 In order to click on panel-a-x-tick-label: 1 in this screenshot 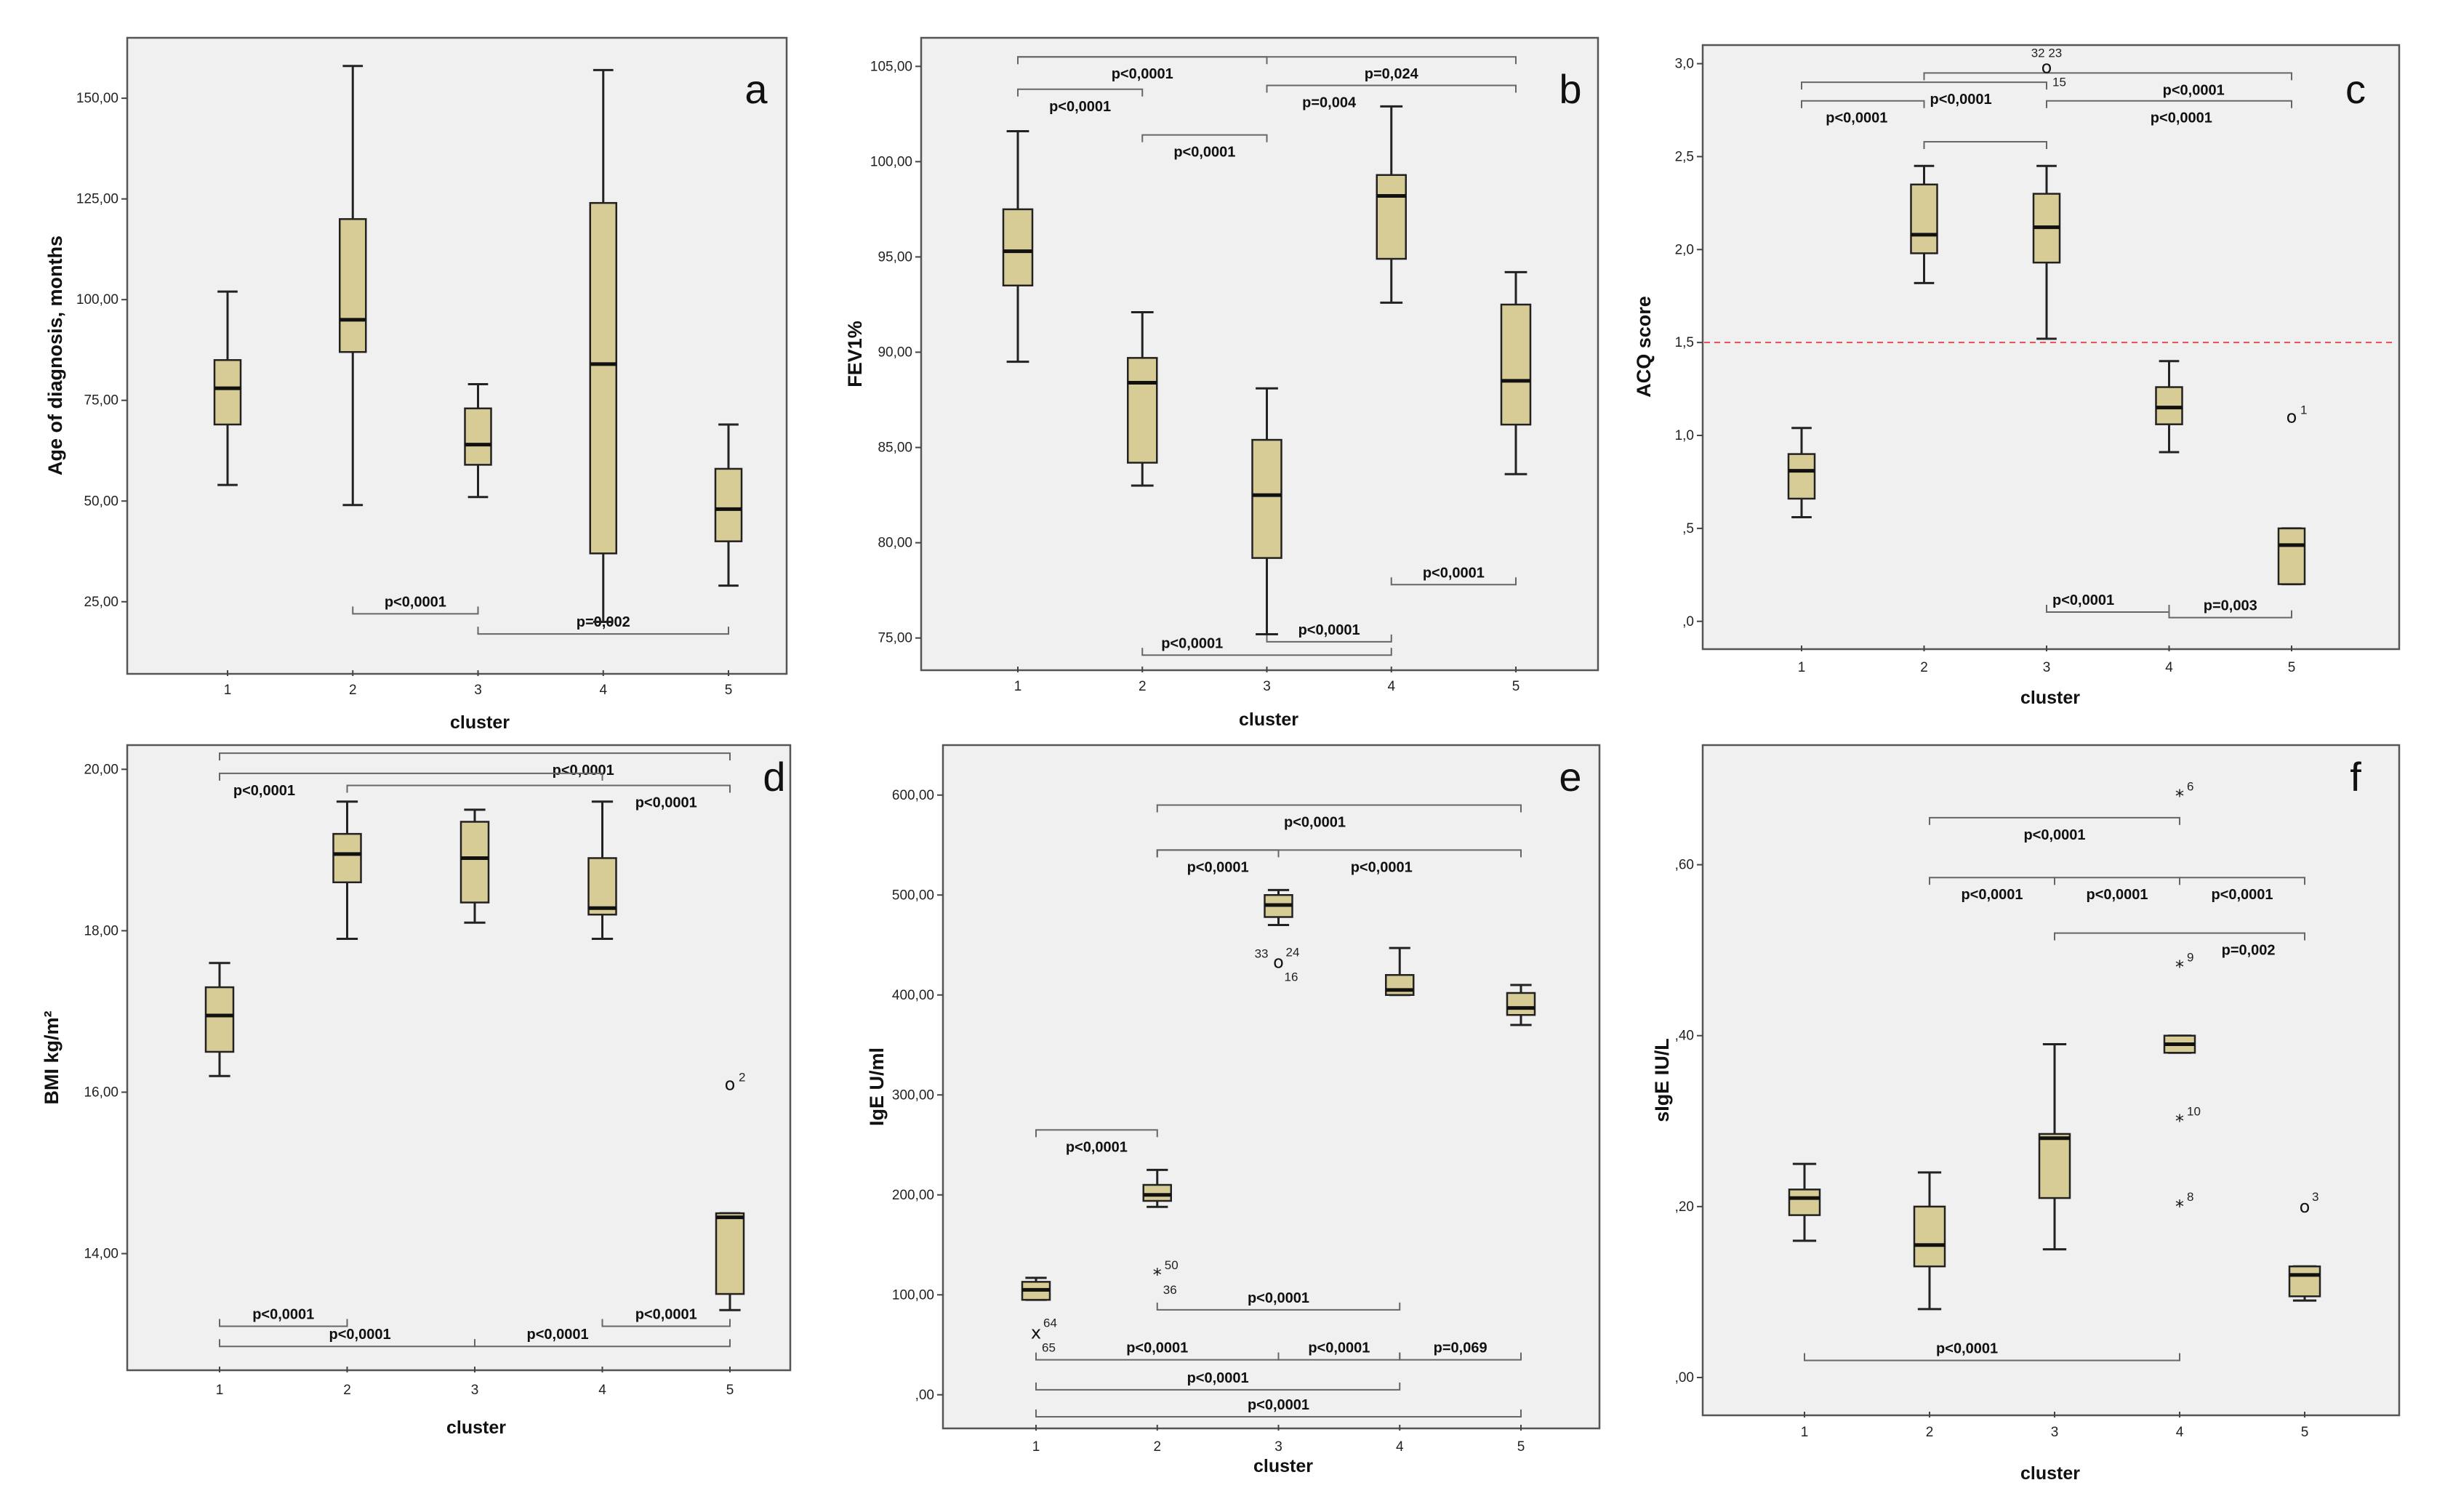, I will do `click(228, 690)`.